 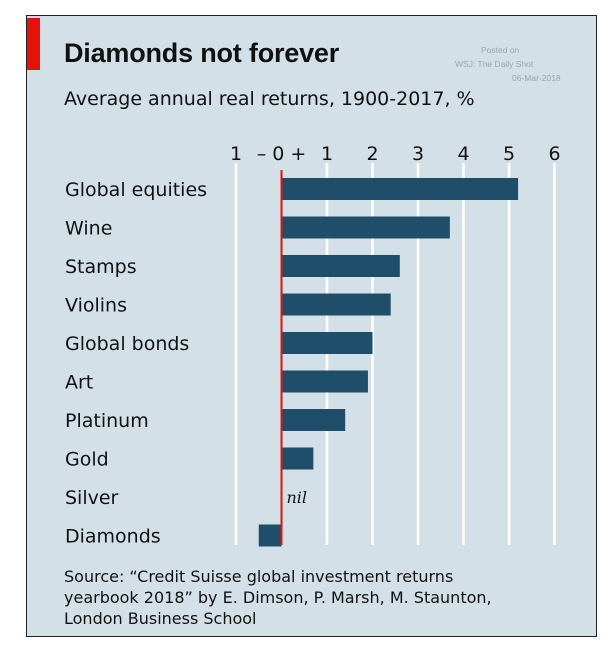 What do you see at coordinates (463, 154) in the screenshot?
I see `tick-label: 4` at bounding box center [463, 154].